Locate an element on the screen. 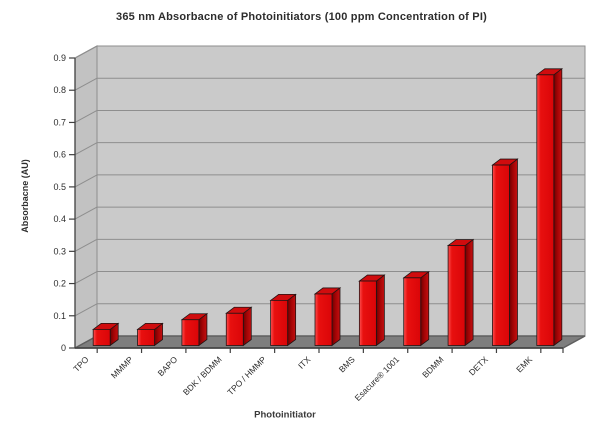  bar-tpo is located at coordinates (105, 334).